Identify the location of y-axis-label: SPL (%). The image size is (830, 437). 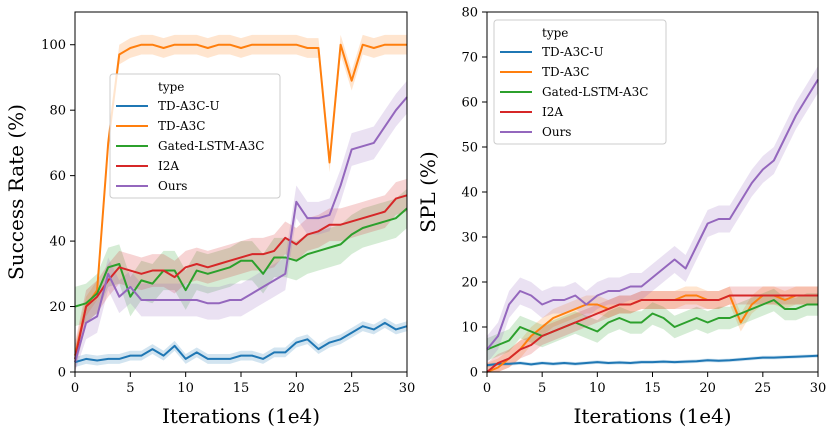
(428, 191).